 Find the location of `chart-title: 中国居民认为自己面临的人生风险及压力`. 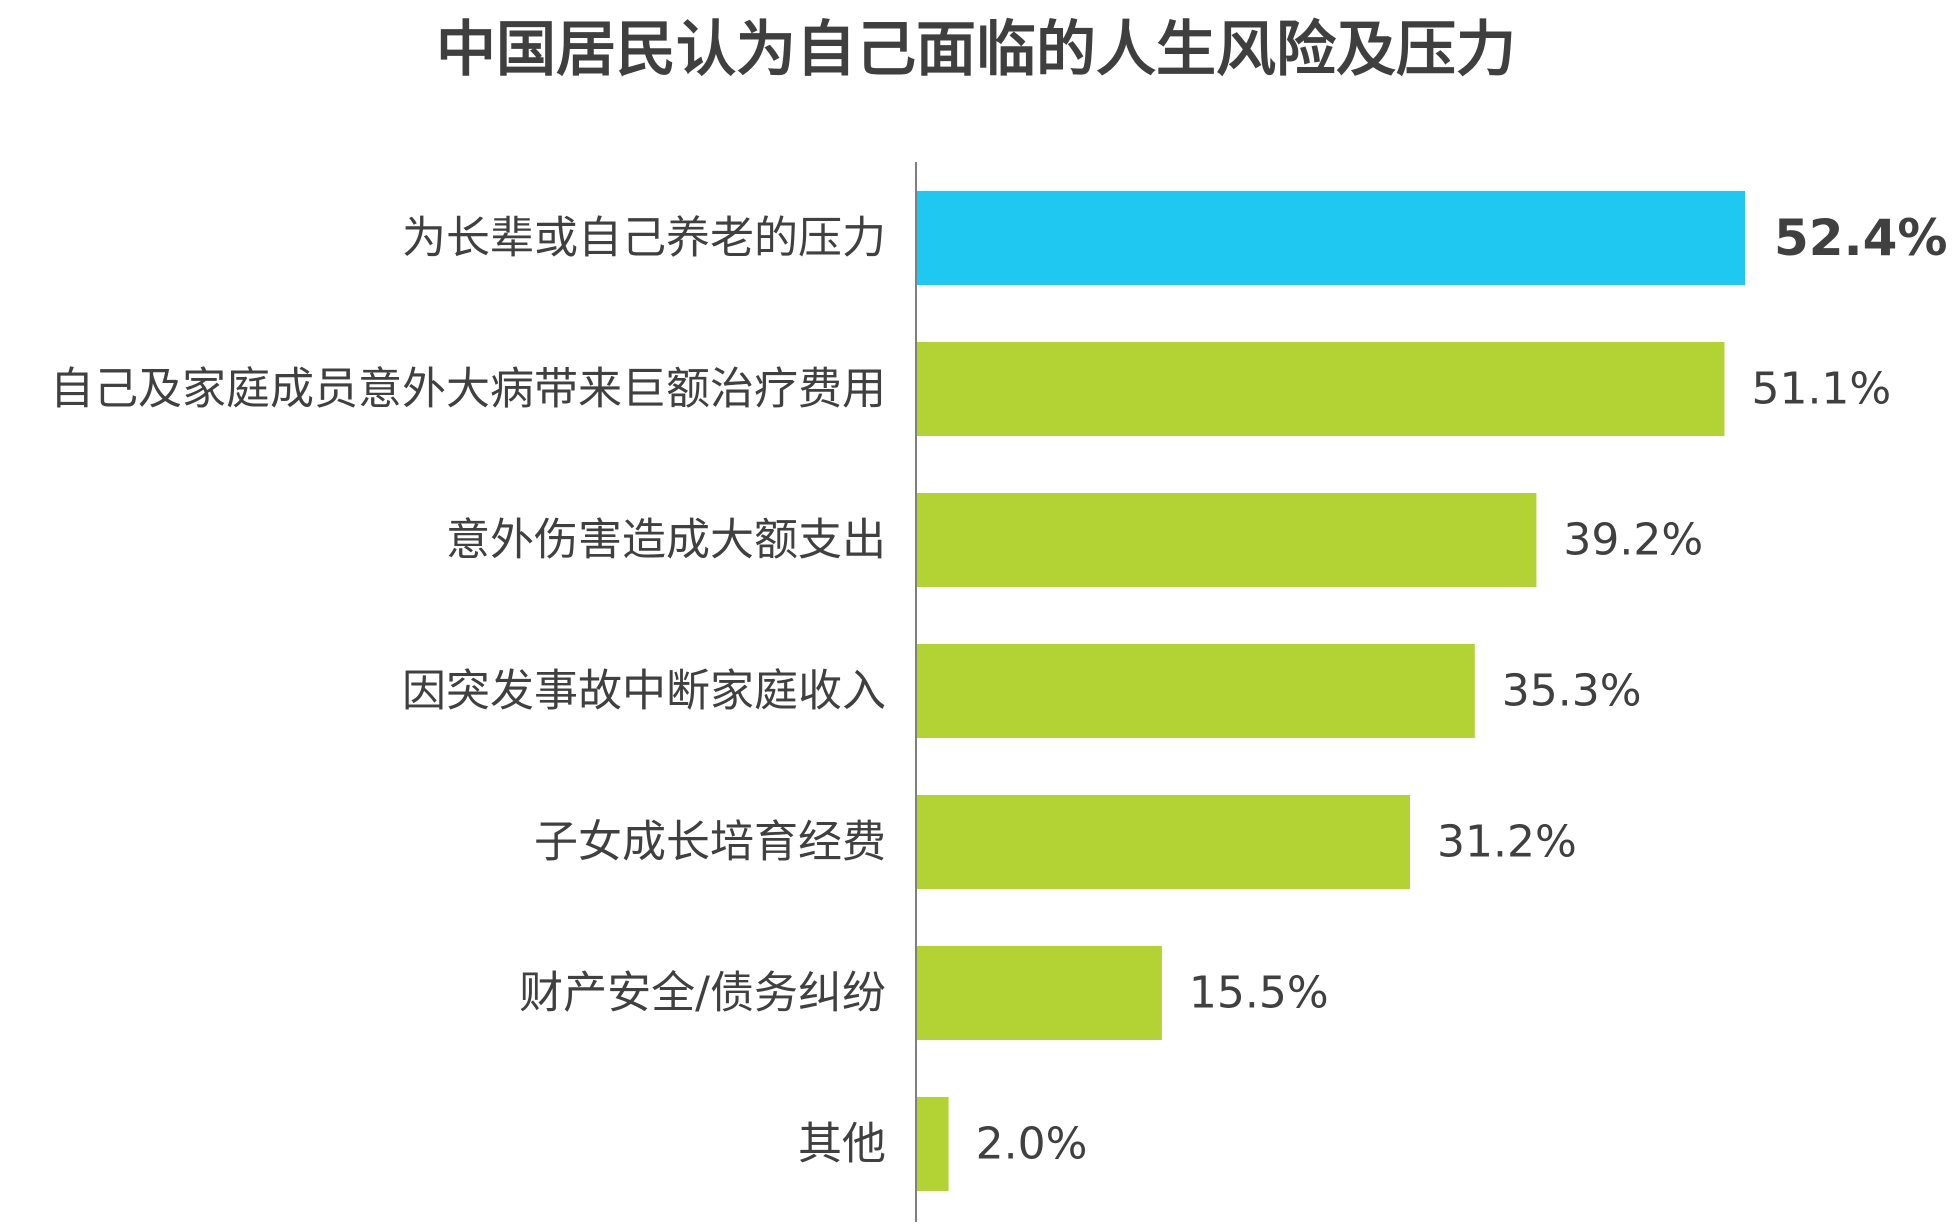

chart-title: 中国居民认为自己面临的人生风险及压力 is located at coordinates (976, 50).